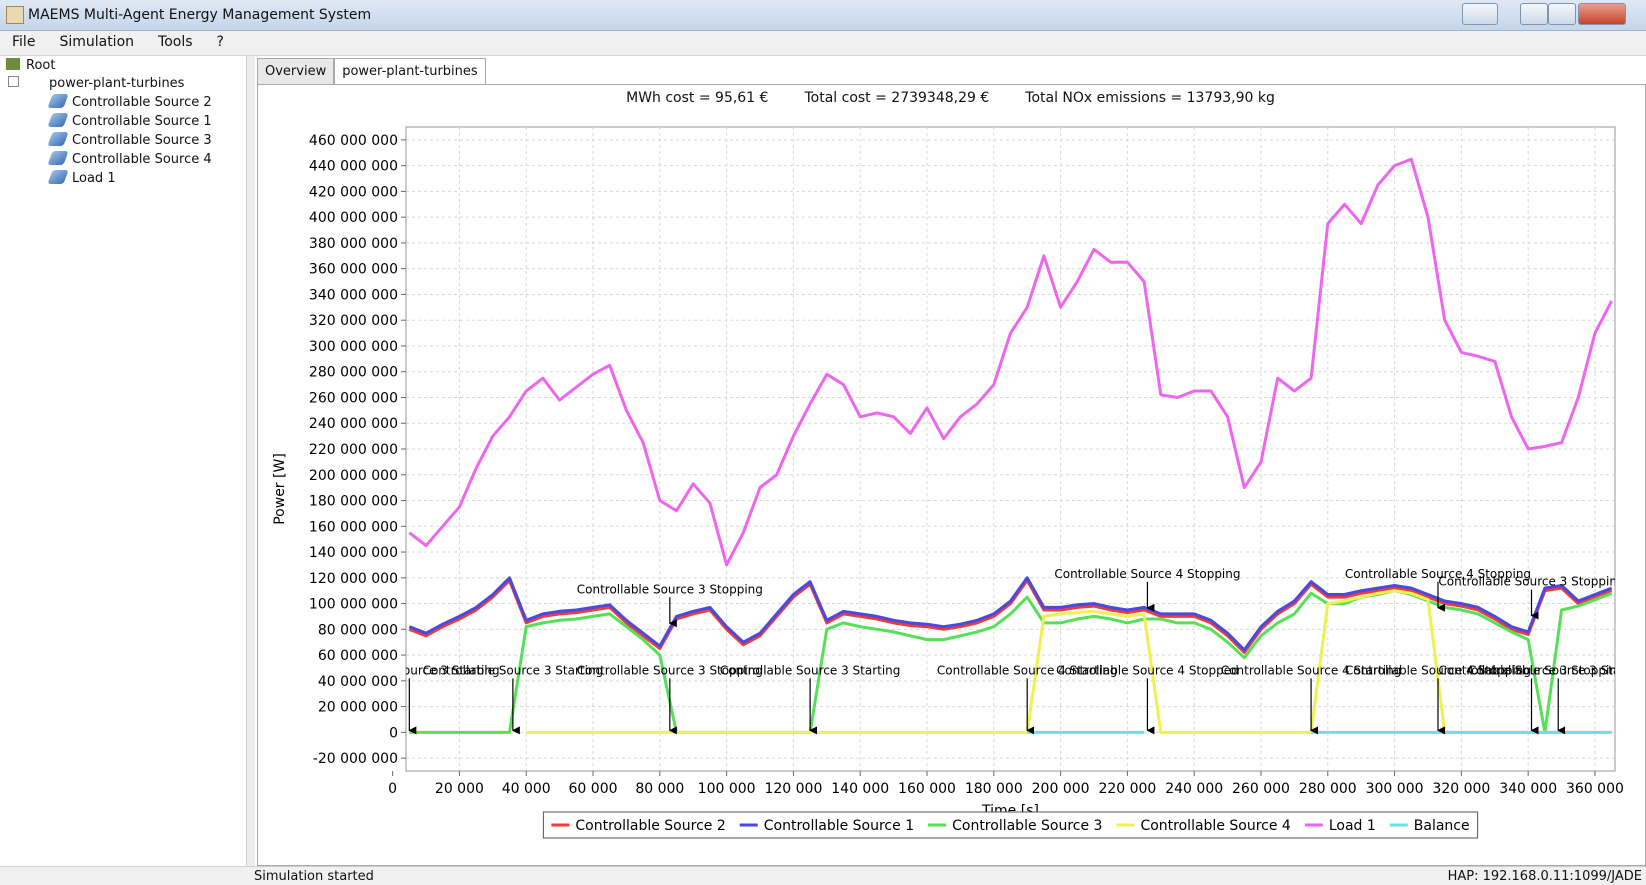 Image resolution: width=1646 pixels, height=885 pixels. I want to click on y-tick-label: 400 000 000, so click(353, 218).